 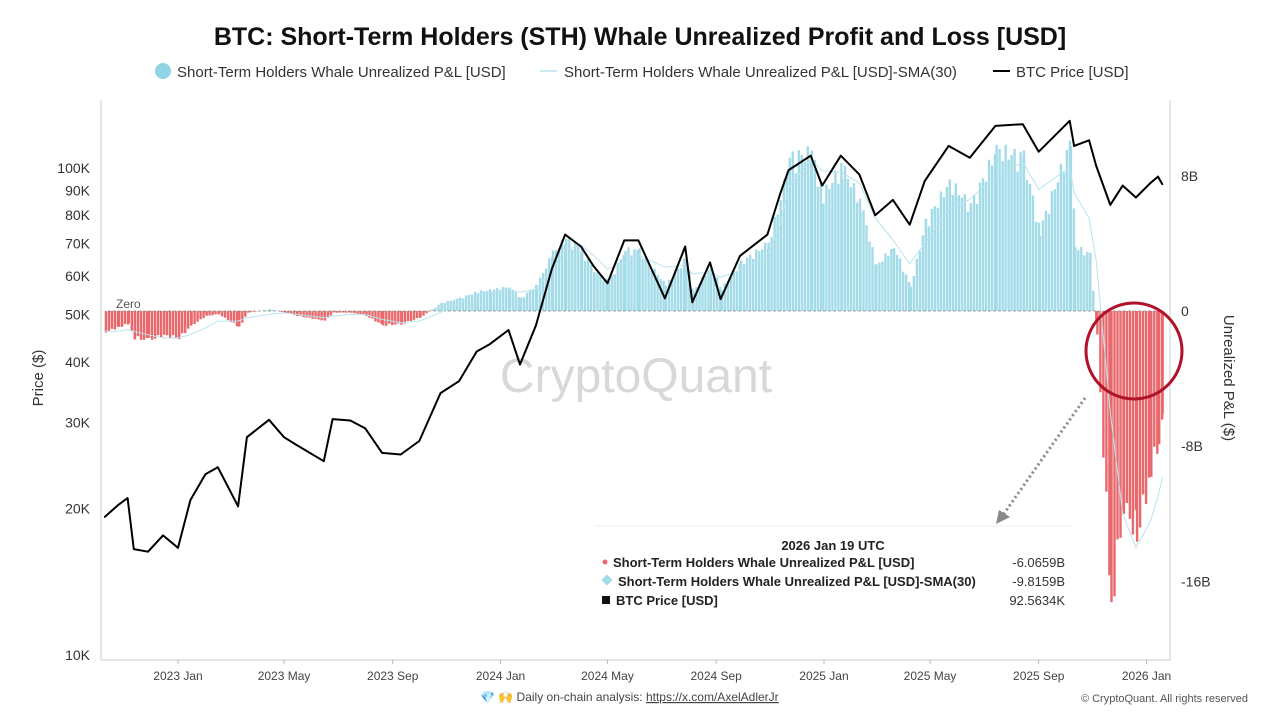 I want to click on tooltip-price-label: BTC Price [USD], so click(x=667, y=600).